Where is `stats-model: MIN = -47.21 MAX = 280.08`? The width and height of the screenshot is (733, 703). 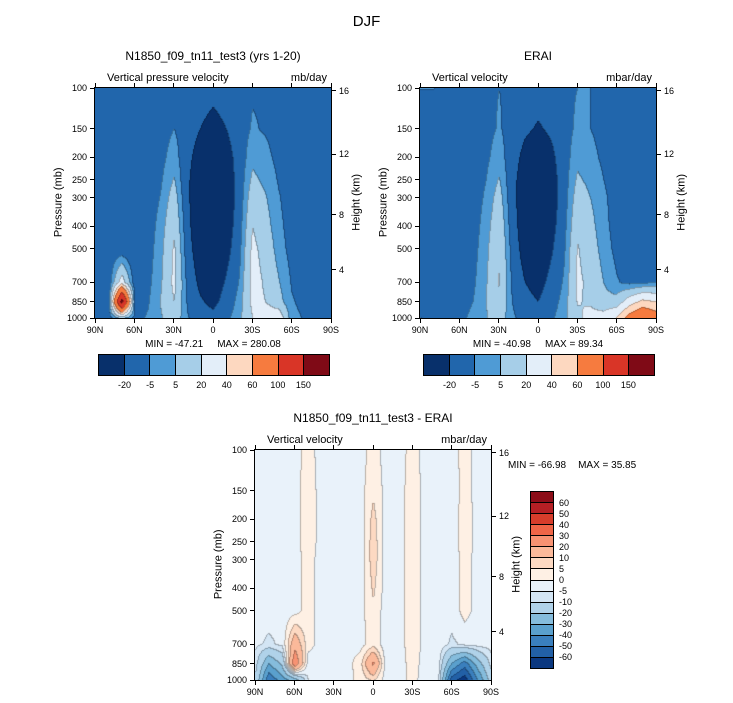 stats-model: MIN = -47.21 MAX = 280.08 is located at coordinates (213, 345).